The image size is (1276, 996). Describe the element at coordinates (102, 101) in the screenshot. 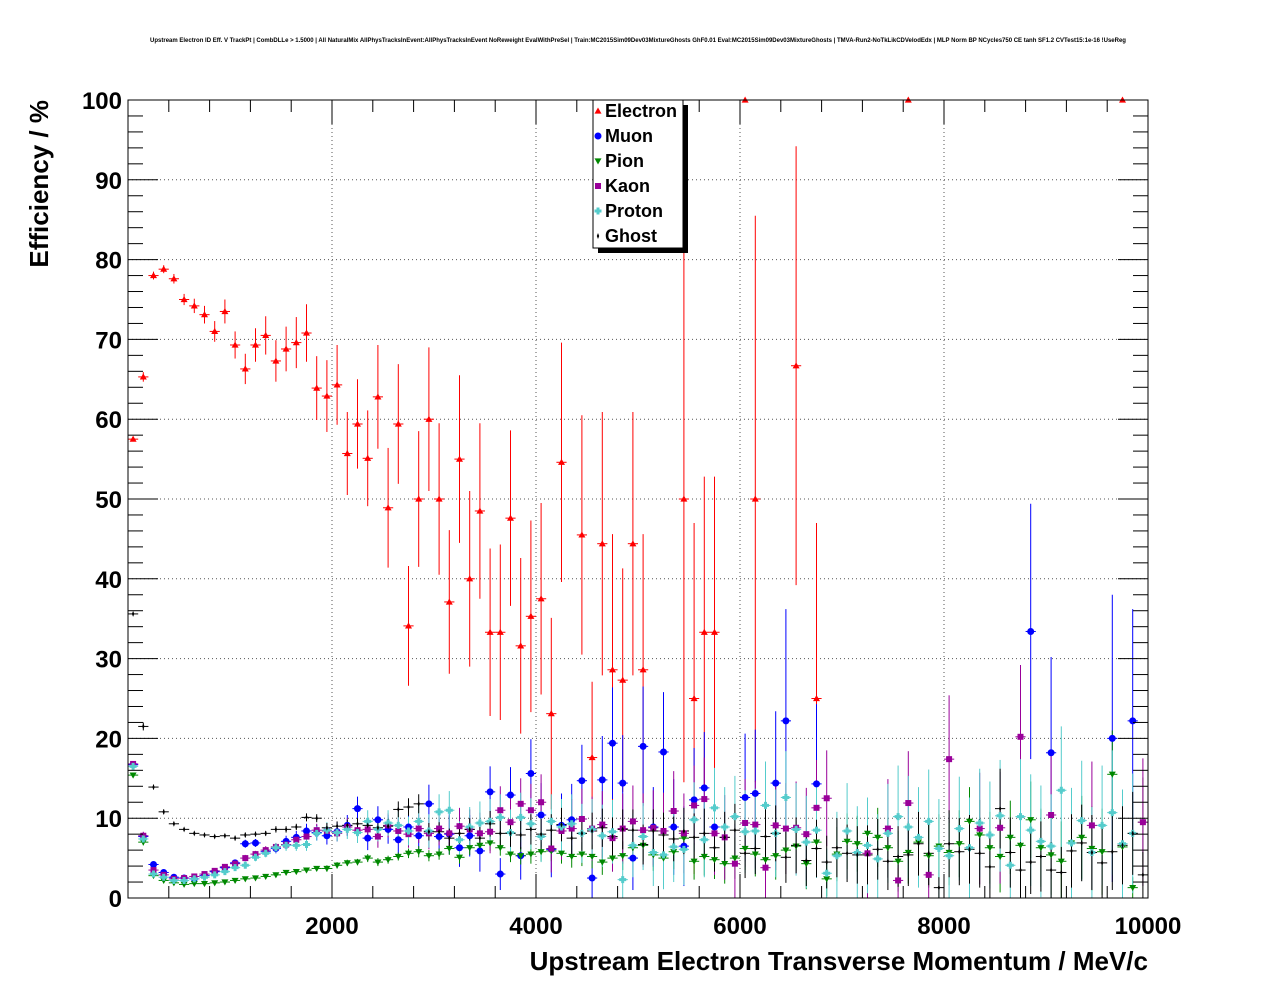

I see `y-tick-label: 100` at that location.